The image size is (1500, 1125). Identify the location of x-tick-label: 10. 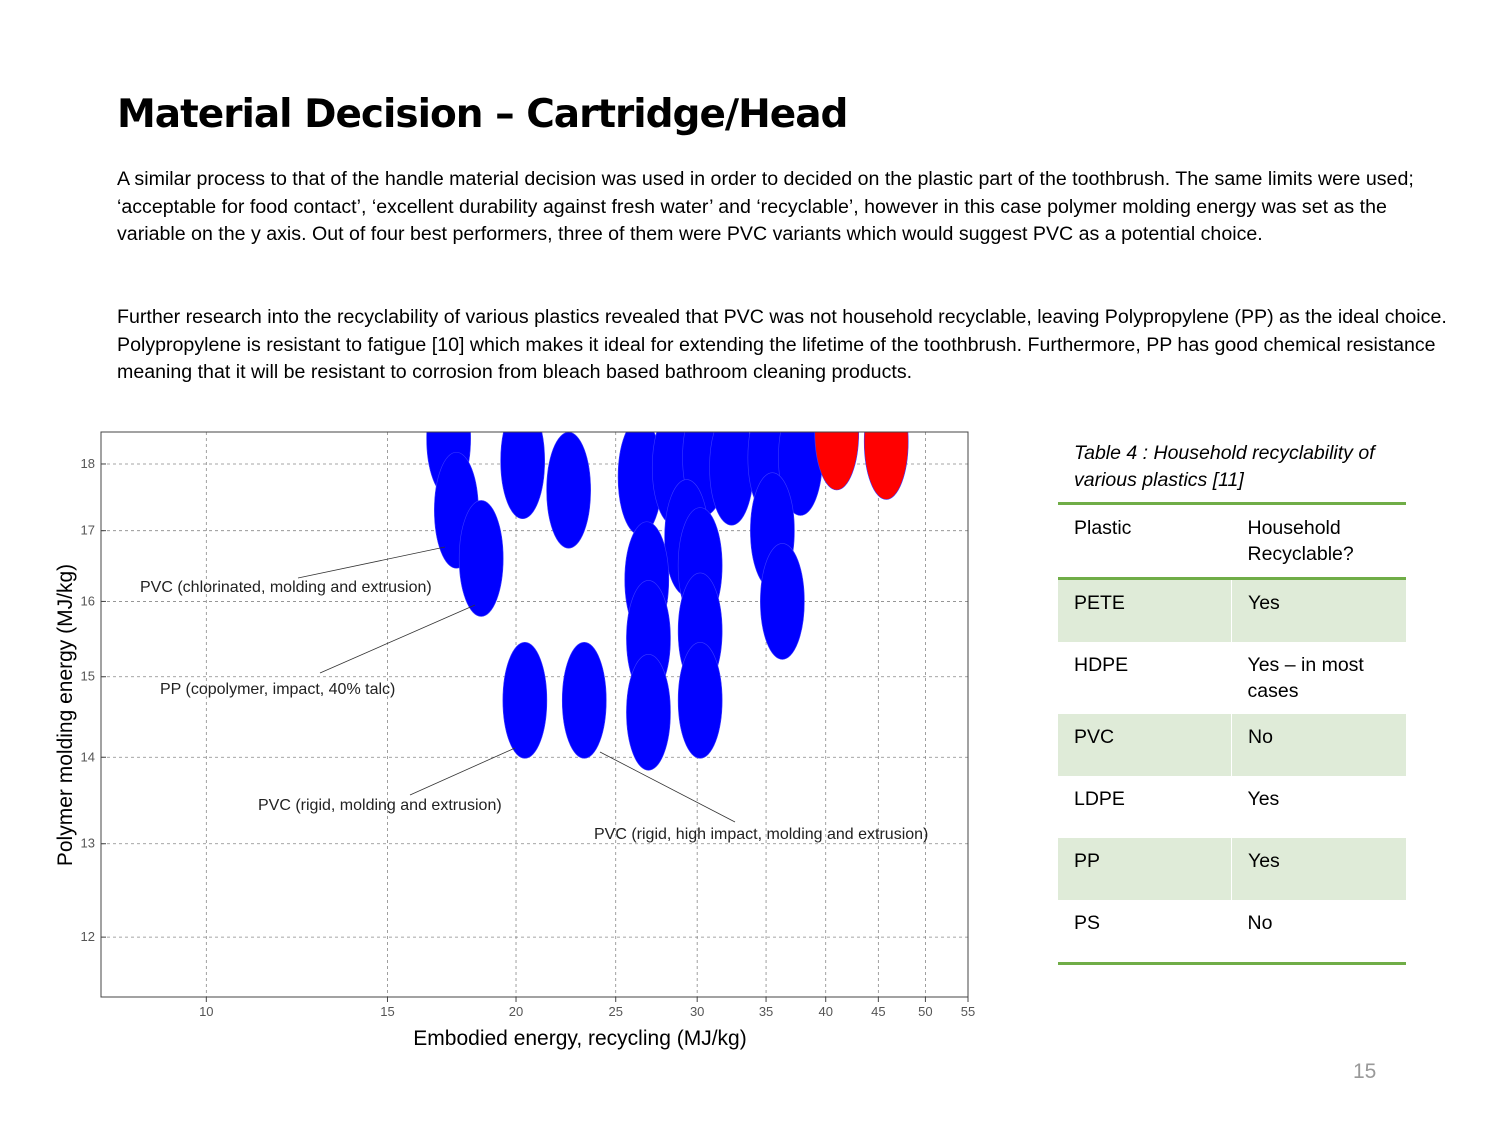
(206, 1011).